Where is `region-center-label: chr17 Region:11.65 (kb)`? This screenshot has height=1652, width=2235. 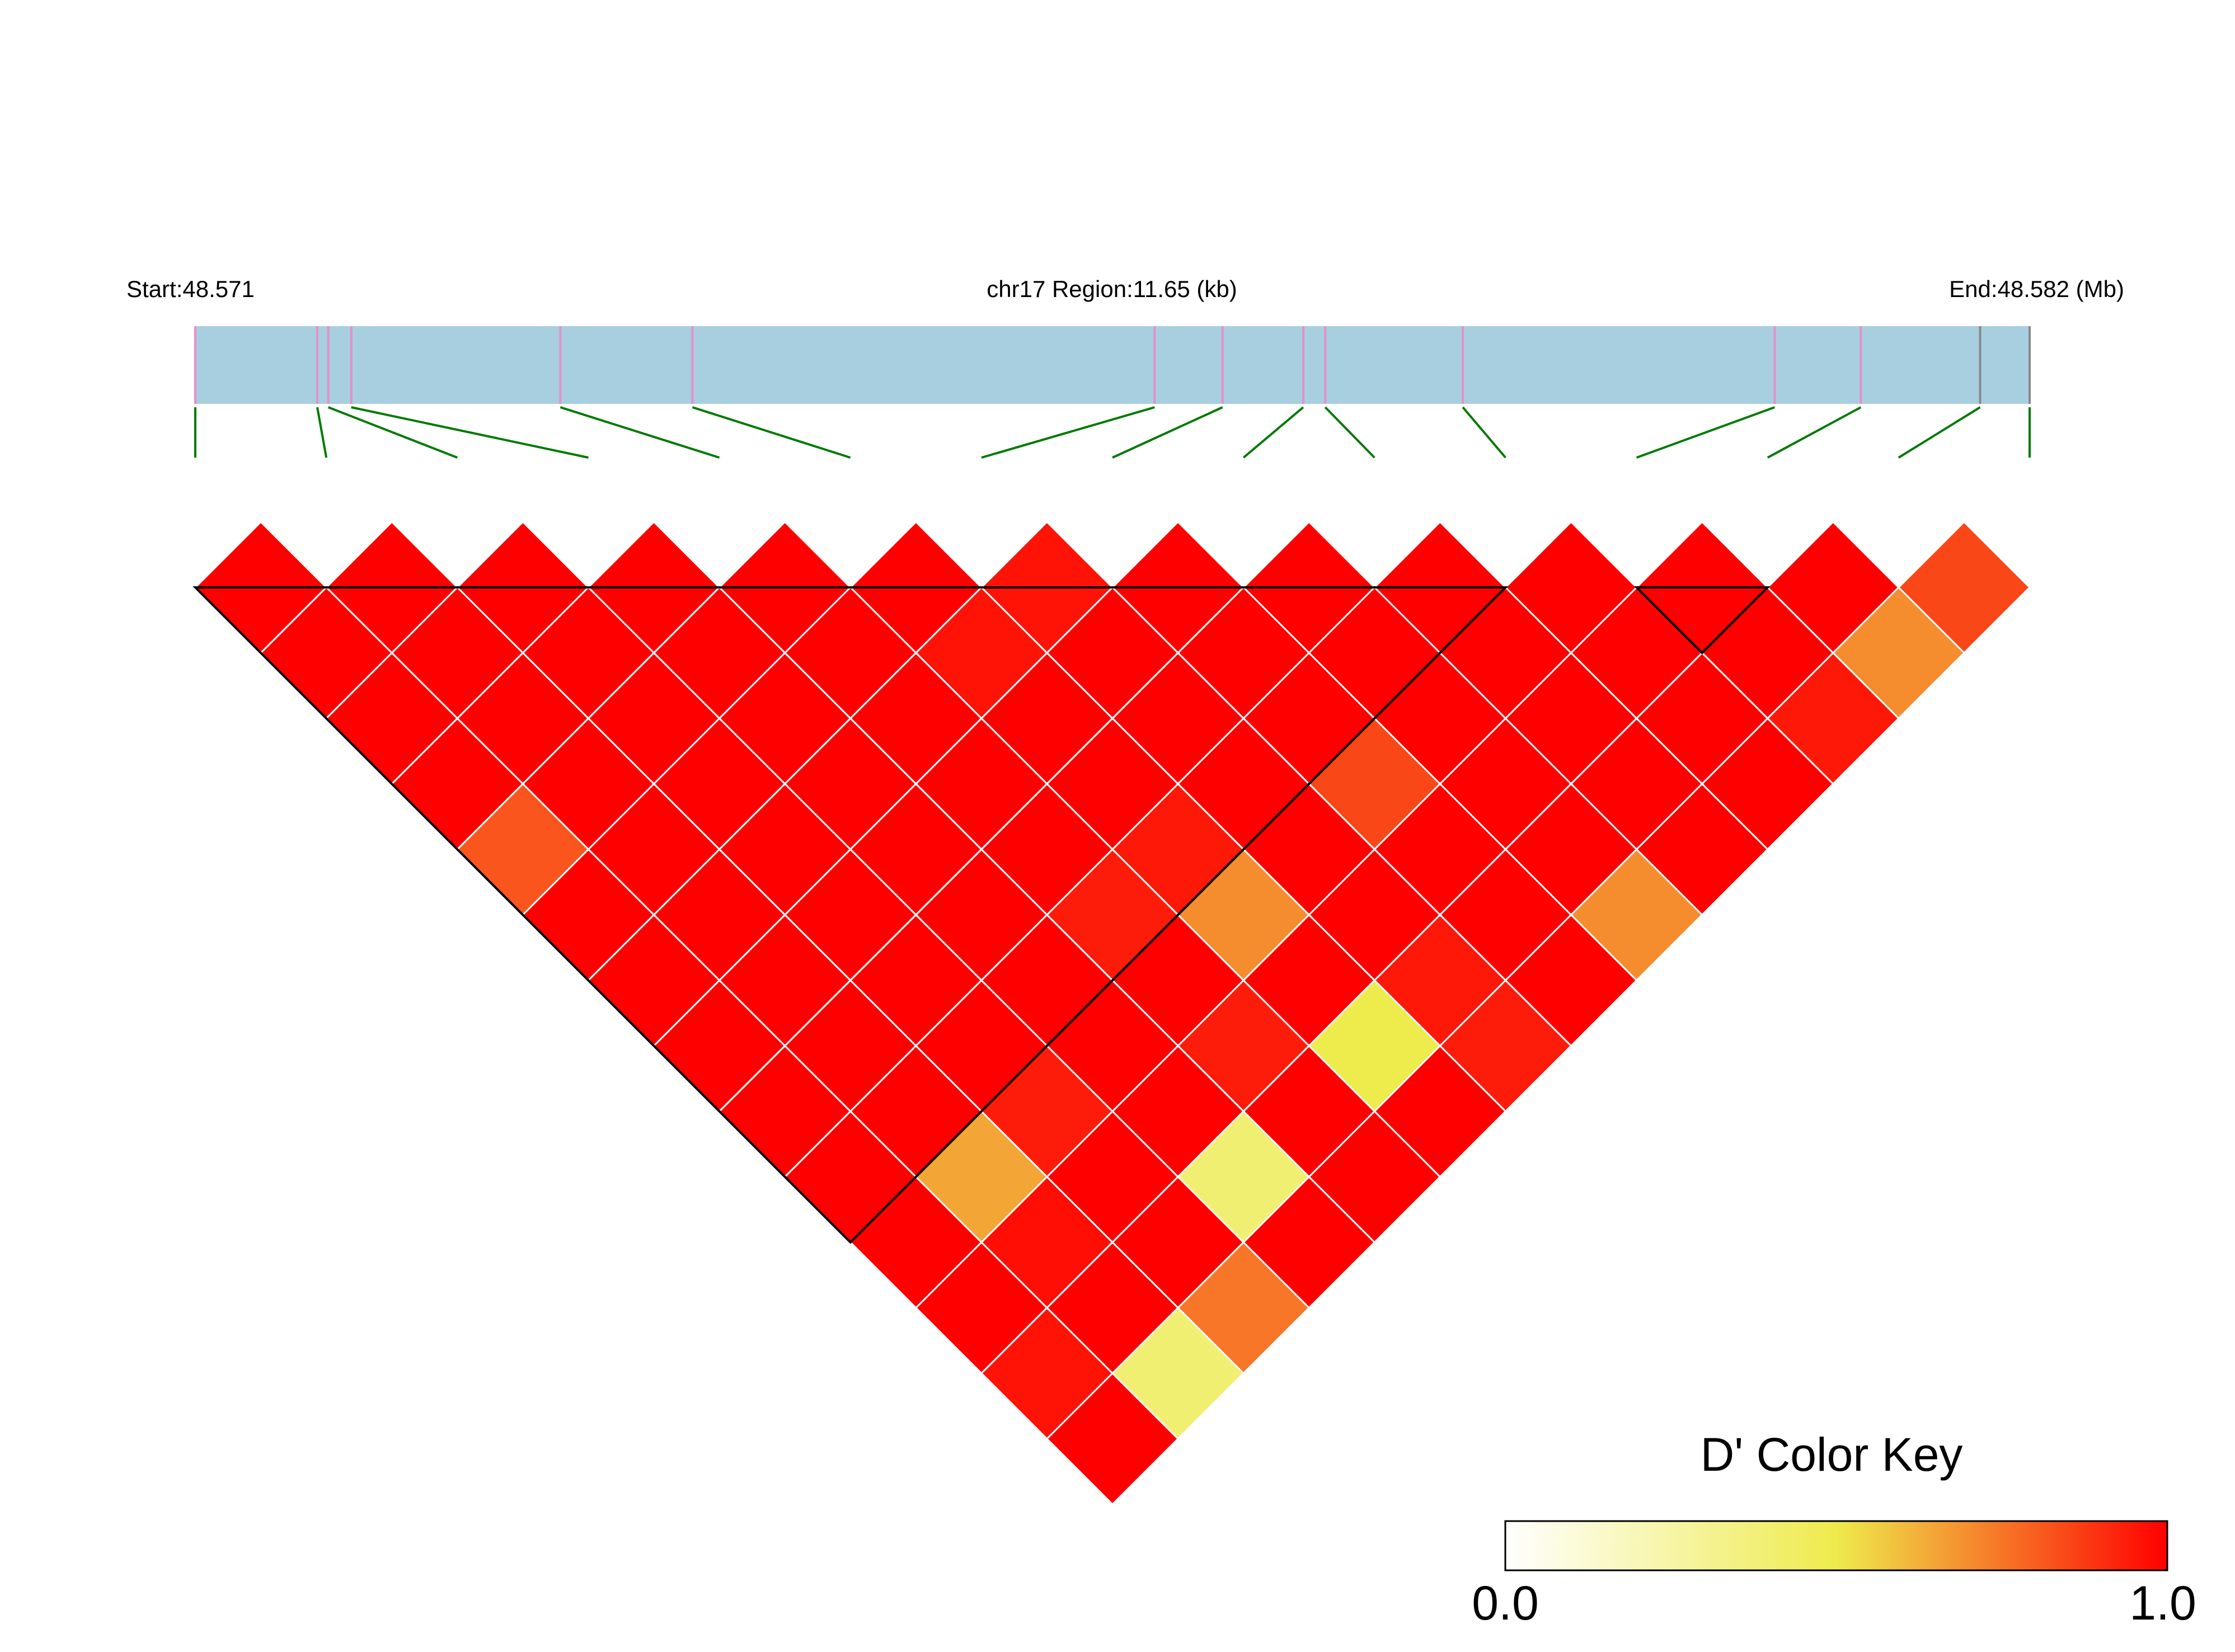 region-center-label: chr17 Region:11.65 (kb) is located at coordinates (1112, 289).